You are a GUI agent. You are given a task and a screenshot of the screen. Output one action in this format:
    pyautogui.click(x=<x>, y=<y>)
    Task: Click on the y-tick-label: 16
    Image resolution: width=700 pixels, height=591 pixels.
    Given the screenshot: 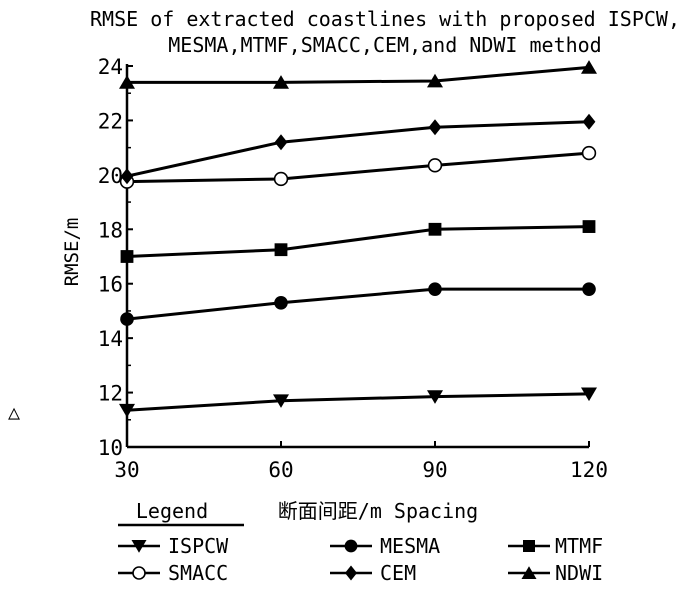 What is the action you would take?
    pyautogui.click(x=110, y=285)
    